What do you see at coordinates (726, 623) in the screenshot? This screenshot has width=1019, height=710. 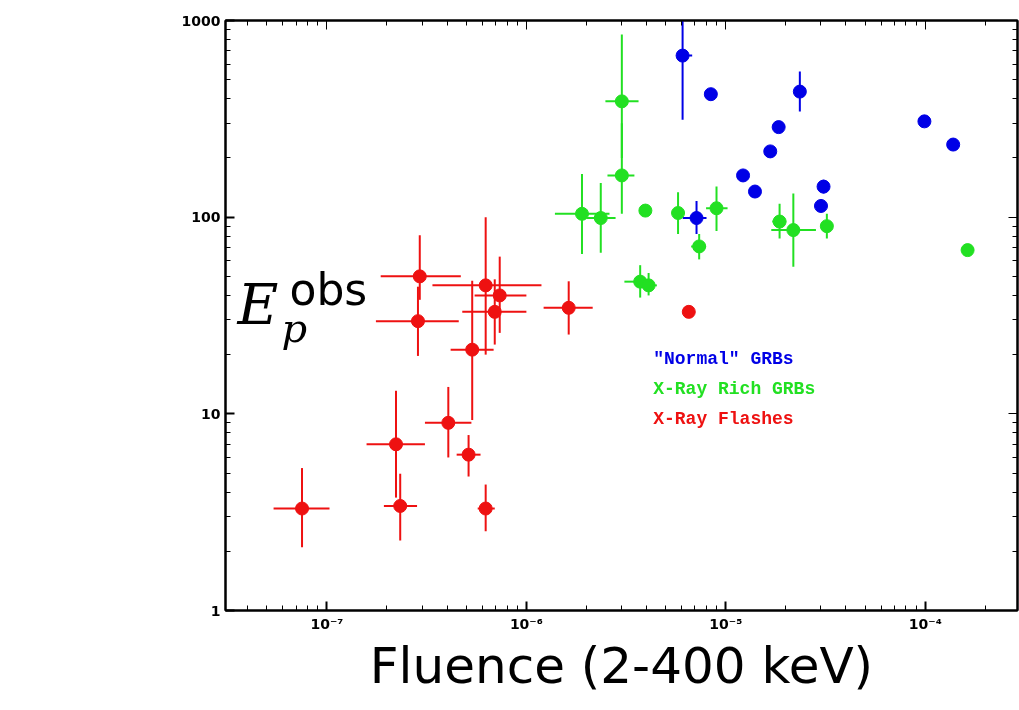 I see `x-tick-label: 10⁻⁵` at bounding box center [726, 623].